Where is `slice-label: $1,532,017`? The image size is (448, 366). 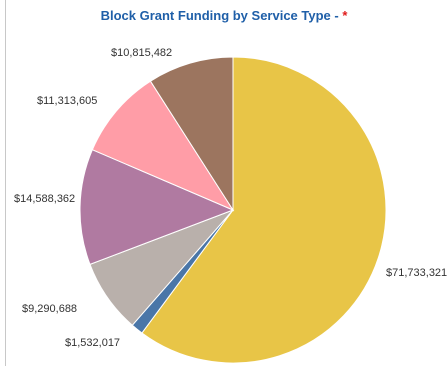
slice-label: $1,532,017 is located at coordinates (92, 343).